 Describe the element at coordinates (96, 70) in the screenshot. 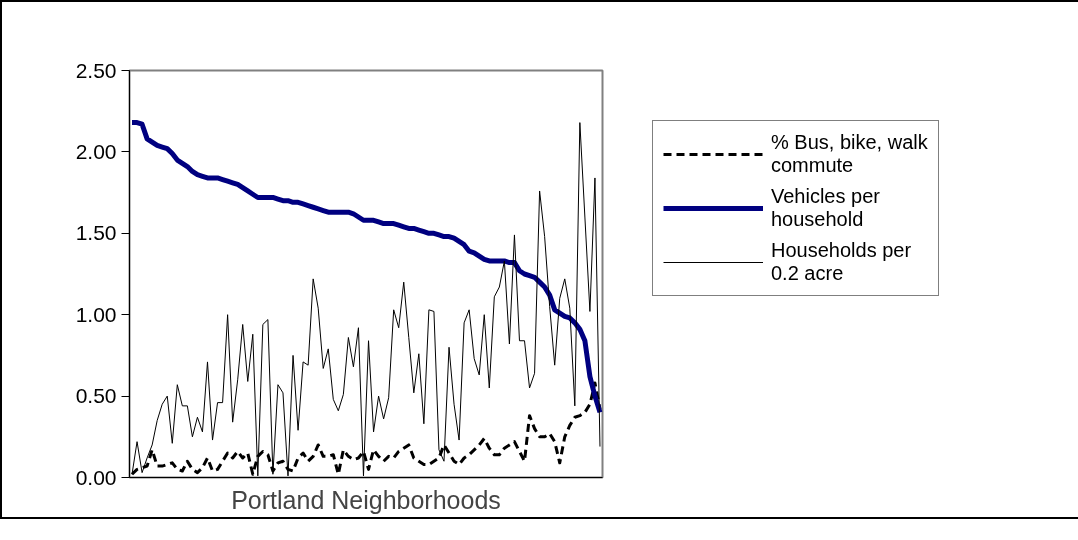

I see `y-tick-label: 2.50` at that location.